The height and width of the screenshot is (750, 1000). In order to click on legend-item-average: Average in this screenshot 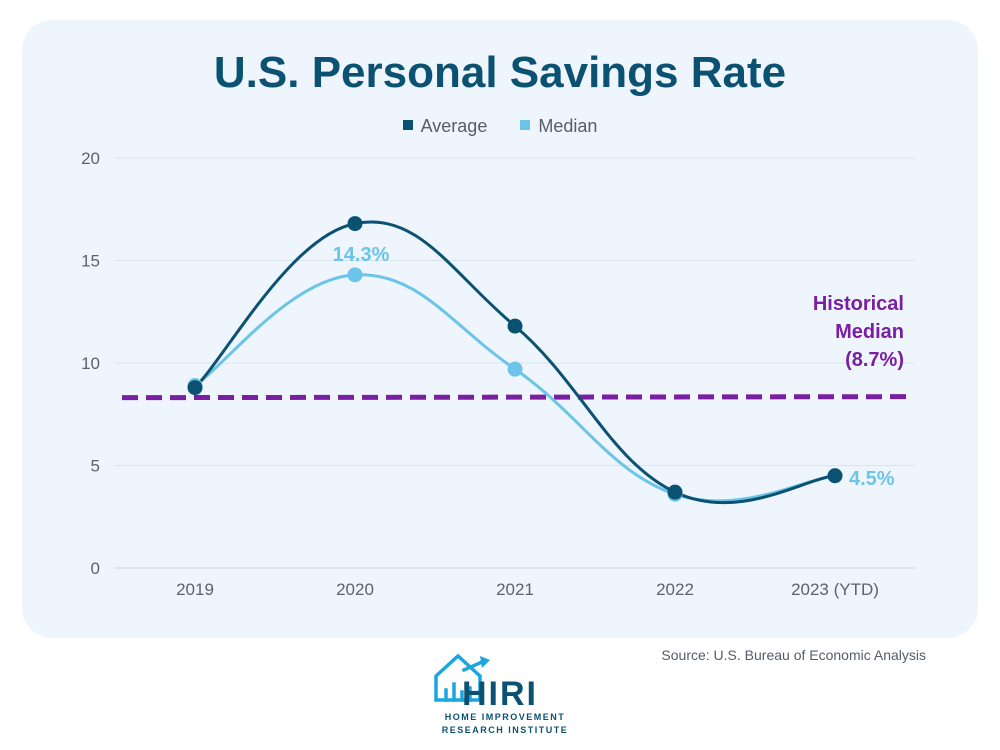, I will do `click(445, 126)`.